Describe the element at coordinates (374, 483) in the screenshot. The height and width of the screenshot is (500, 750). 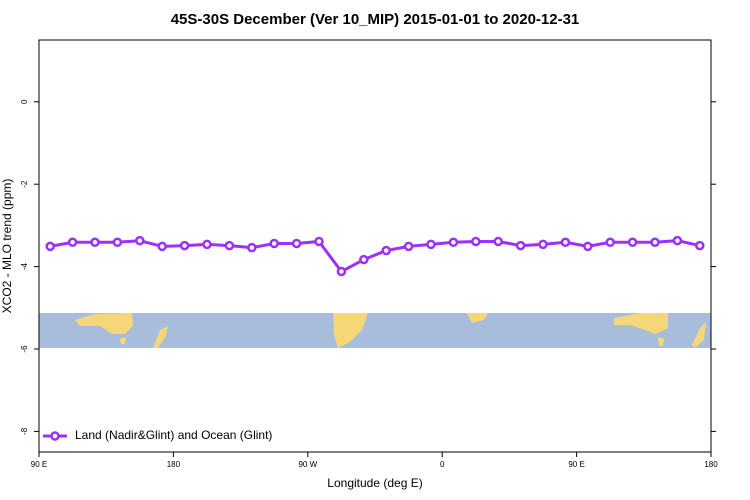
I see `x-axis-label: Longitude (deg E)` at that location.